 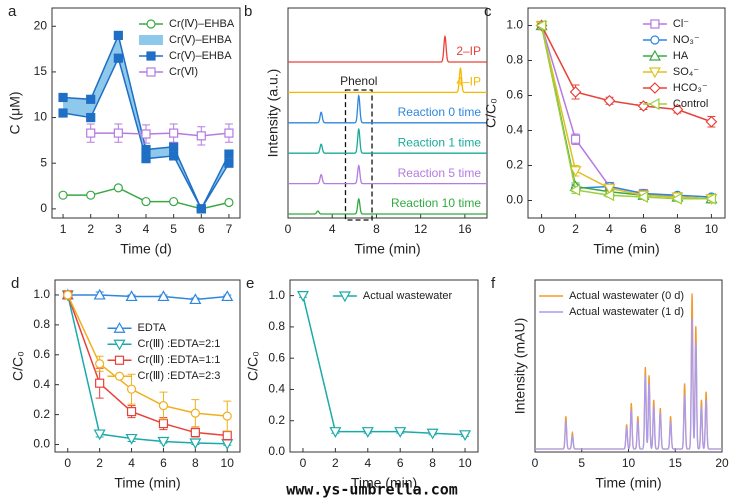 What do you see at coordinates (248, 11) in the screenshot?
I see `panel-letter: b` at bounding box center [248, 11].